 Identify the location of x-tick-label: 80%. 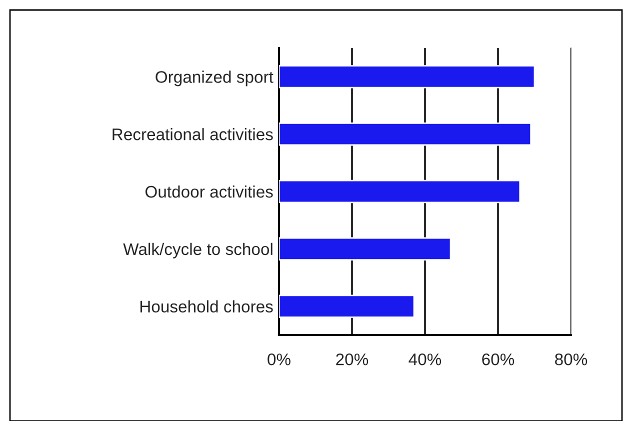
(571, 359).